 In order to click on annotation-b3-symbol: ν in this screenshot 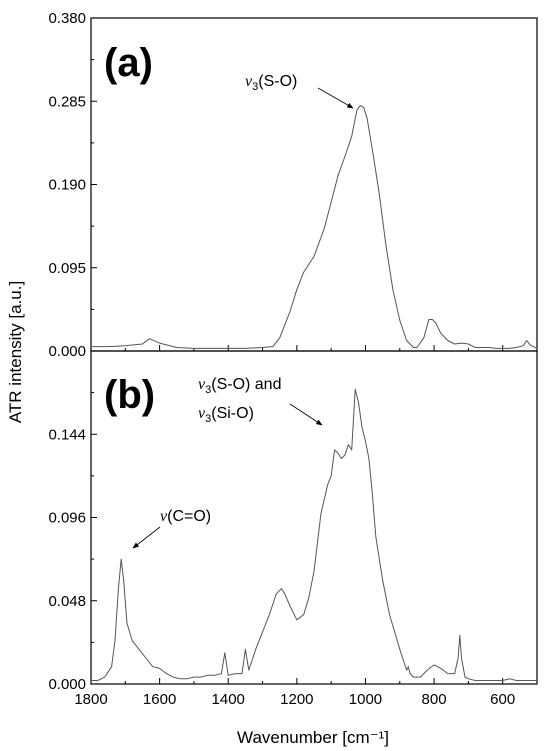, I will do `click(164, 516)`.